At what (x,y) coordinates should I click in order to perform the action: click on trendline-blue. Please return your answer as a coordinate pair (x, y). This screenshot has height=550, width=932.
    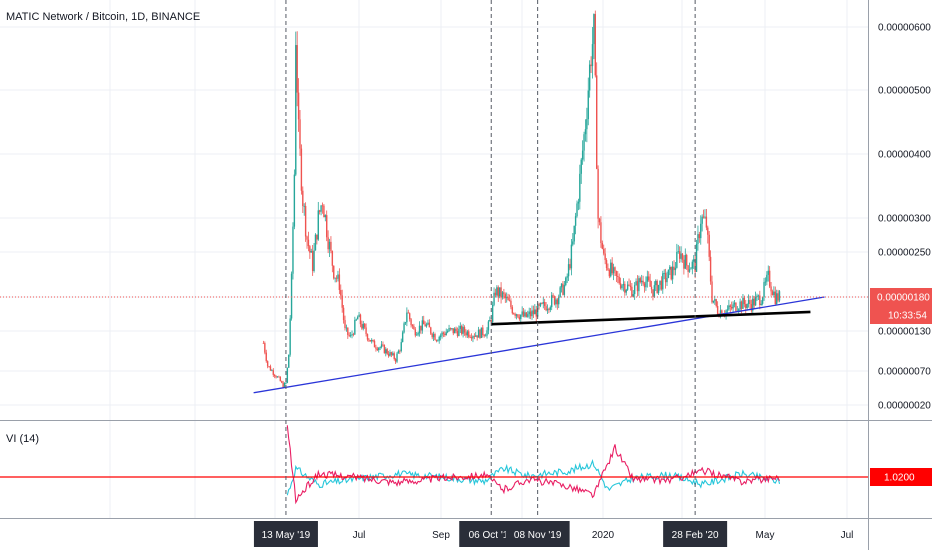
    Looking at the image, I should click on (539, 345).